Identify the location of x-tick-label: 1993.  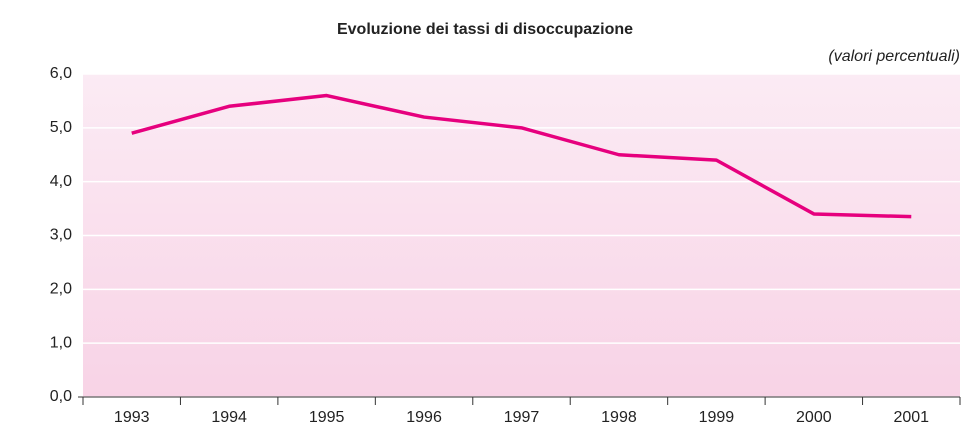
(132, 417).